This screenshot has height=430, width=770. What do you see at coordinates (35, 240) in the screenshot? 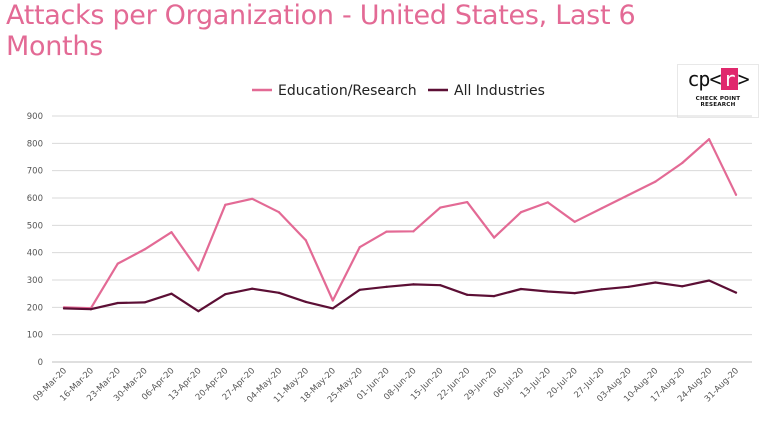
I see `y-axis-ticks: 0 100 200 300 400 500 600 700 800 900` at bounding box center [35, 240].